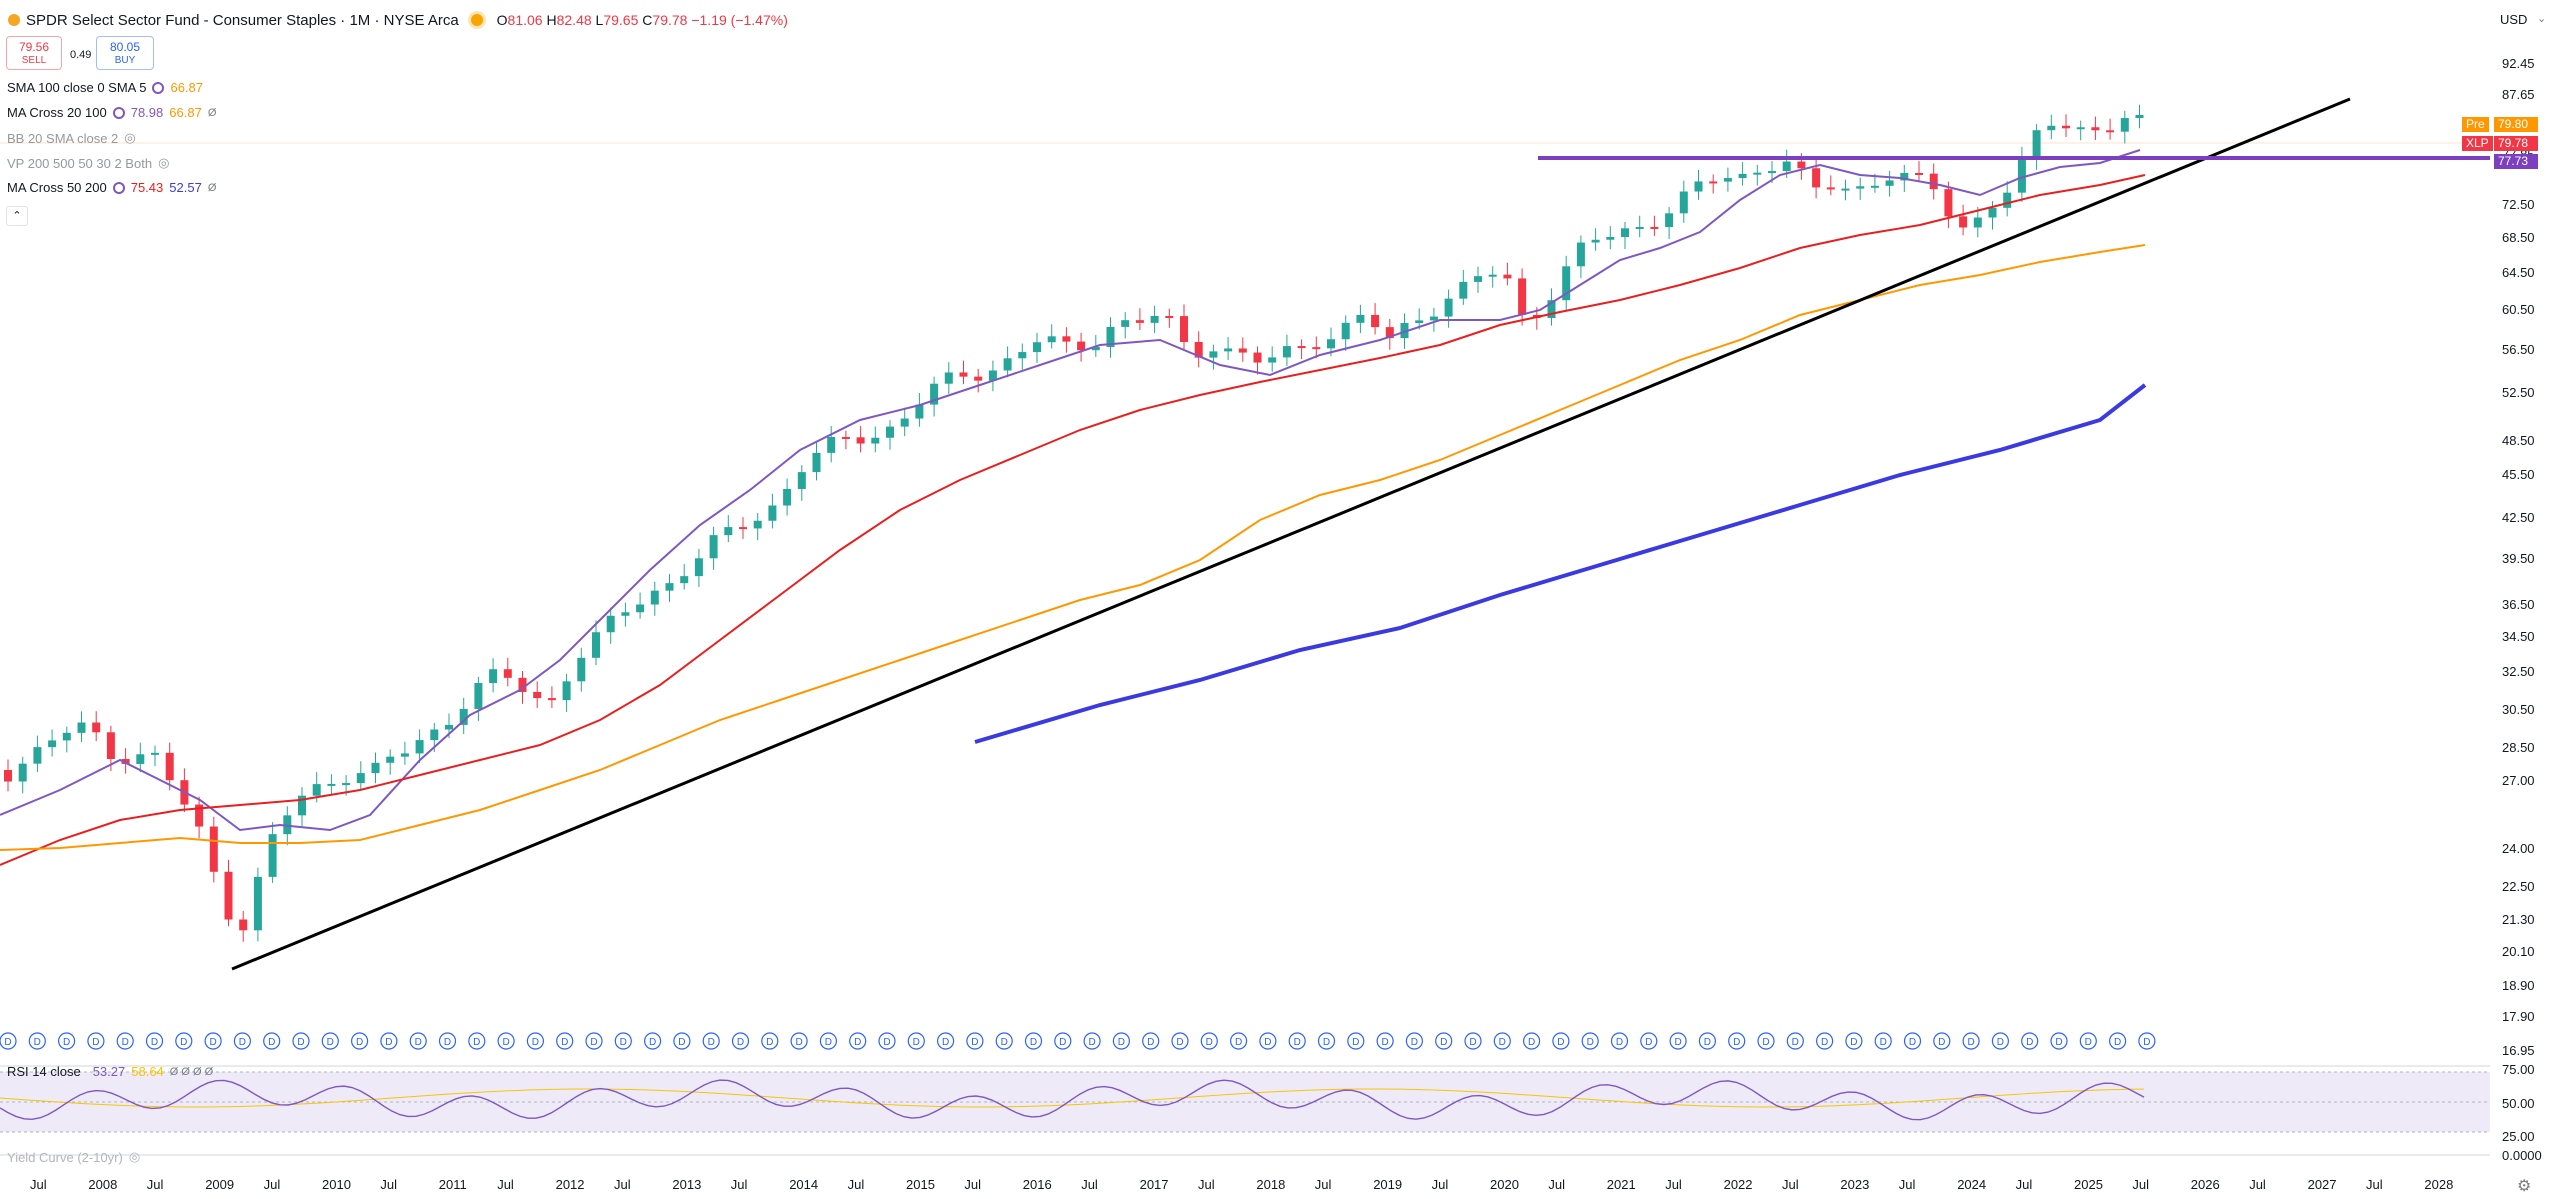 The height and width of the screenshot is (1199, 2560). Describe the element at coordinates (2514, 19) in the screenshot. I see `currency-label: USD` at that location.